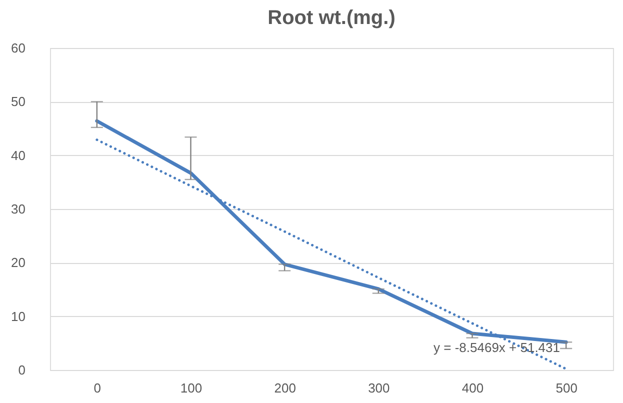 The image size is (623, 403). I want to click on x-tick-label: 100, so click(191, 388).